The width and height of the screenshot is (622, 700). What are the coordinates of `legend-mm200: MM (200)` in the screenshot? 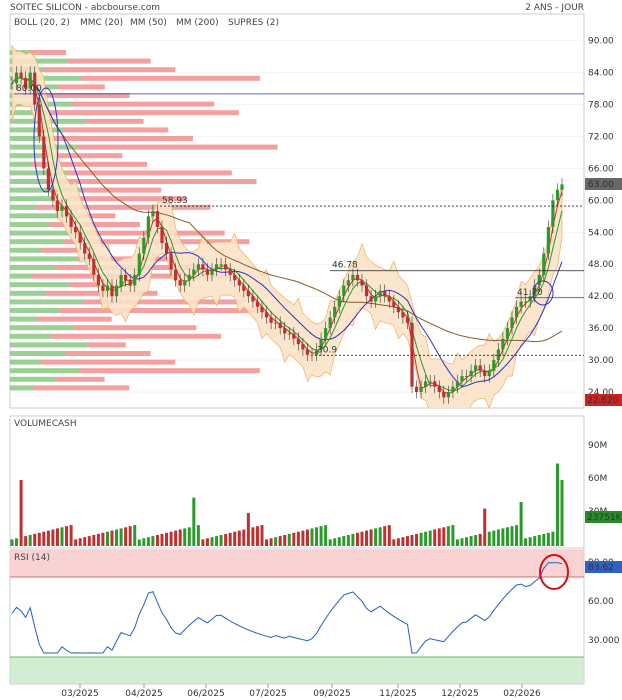 It's located at (197, 23).